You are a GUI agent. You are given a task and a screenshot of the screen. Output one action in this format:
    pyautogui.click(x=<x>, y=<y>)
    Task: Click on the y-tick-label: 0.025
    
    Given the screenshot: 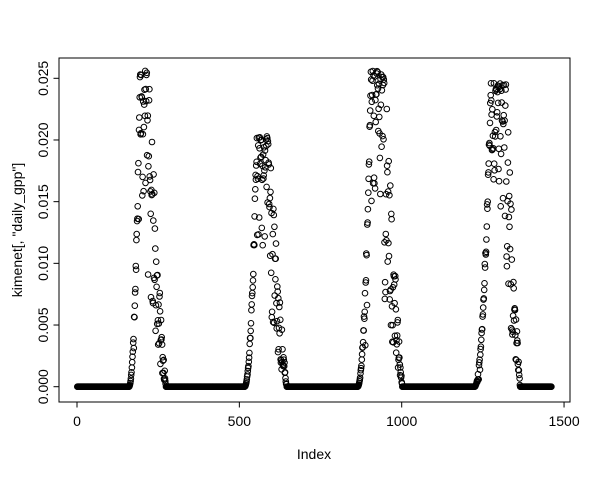 What is the action you would take?
    pyautogui.click(x=43, y=78)
    